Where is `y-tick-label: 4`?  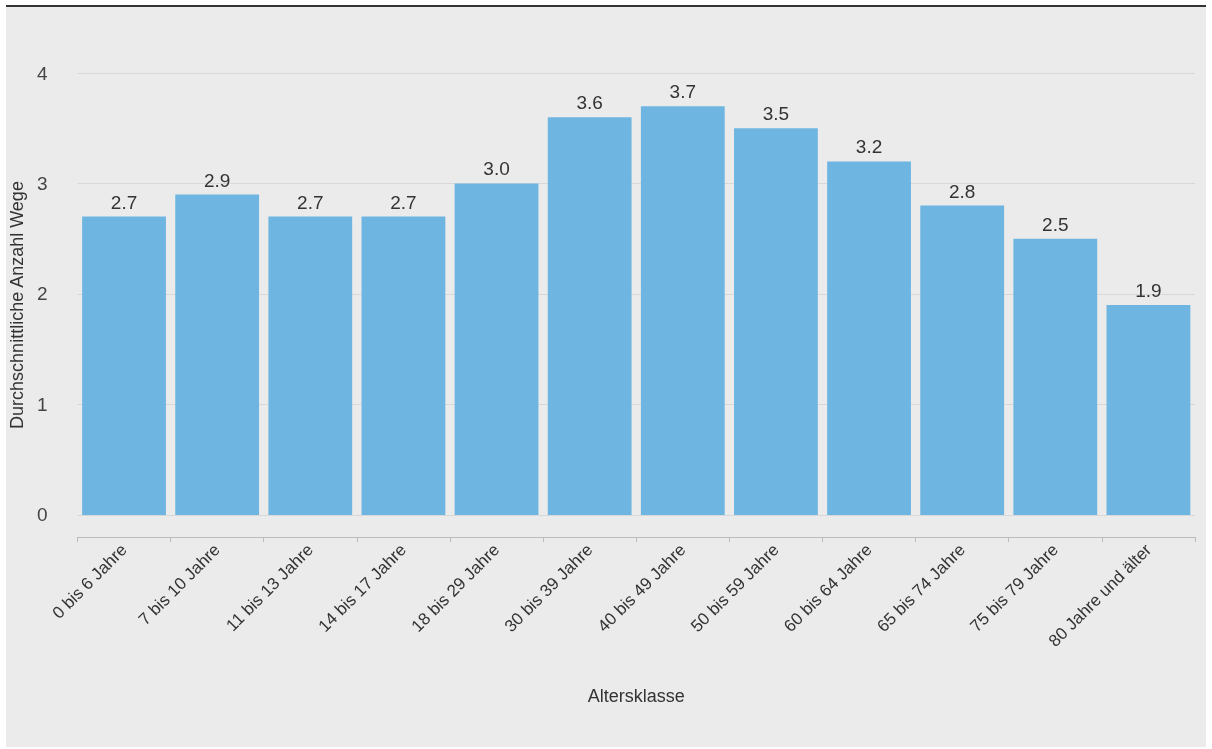
y-tick-label: 4 is located at coordinates (42, 73).